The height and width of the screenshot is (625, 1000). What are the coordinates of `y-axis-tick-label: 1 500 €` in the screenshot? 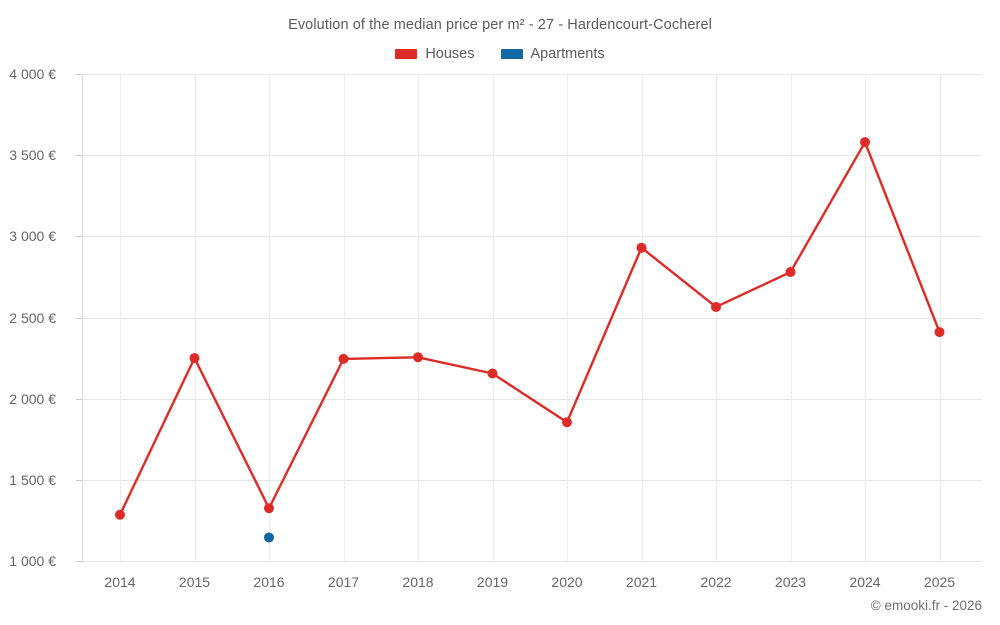 It's located at (32, 479).